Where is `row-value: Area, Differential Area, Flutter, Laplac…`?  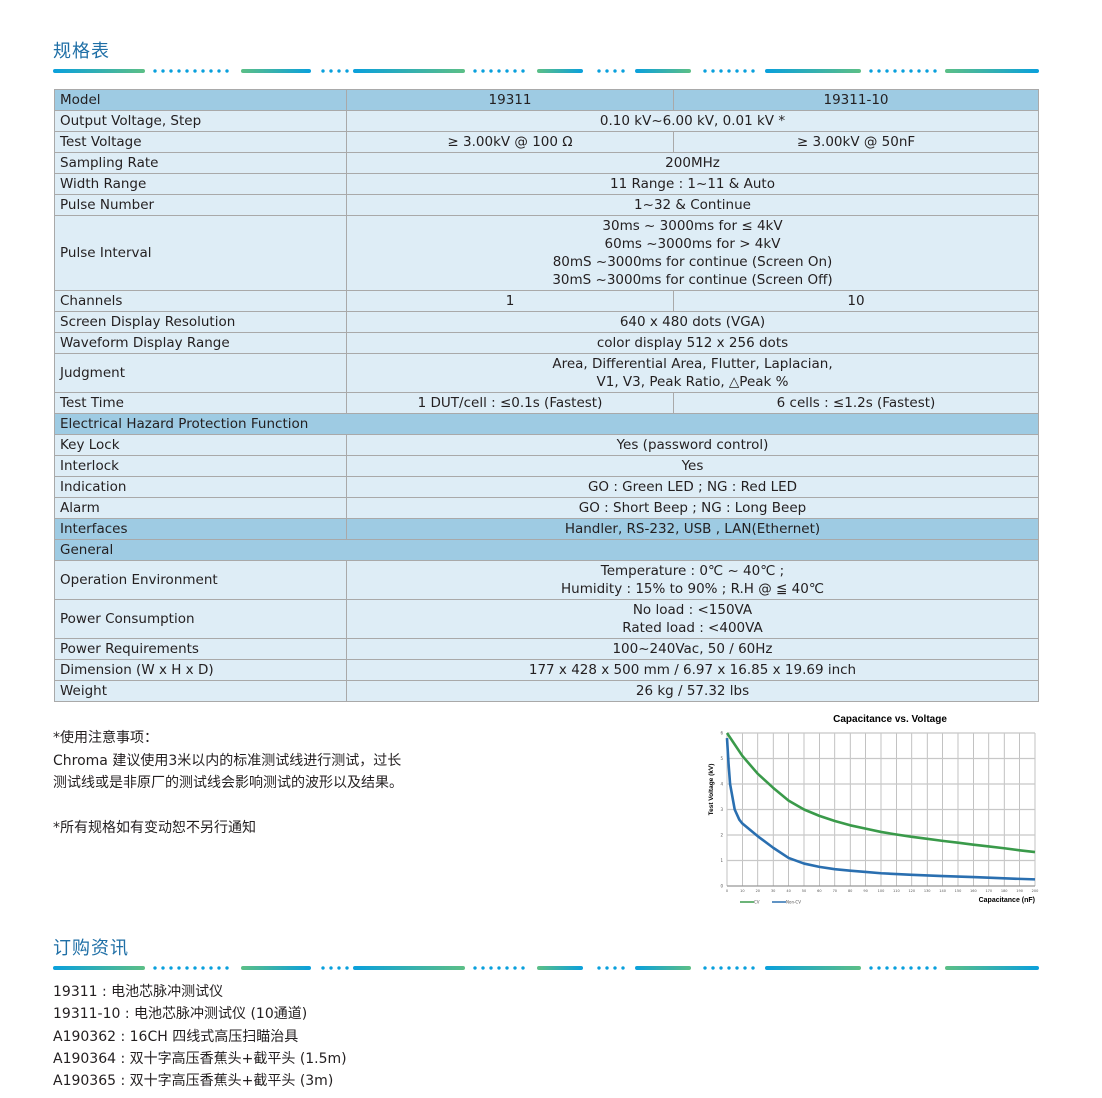
row-value: Area, Differential Area, Flutter, Laplac… is located at coordinates (692, 373).